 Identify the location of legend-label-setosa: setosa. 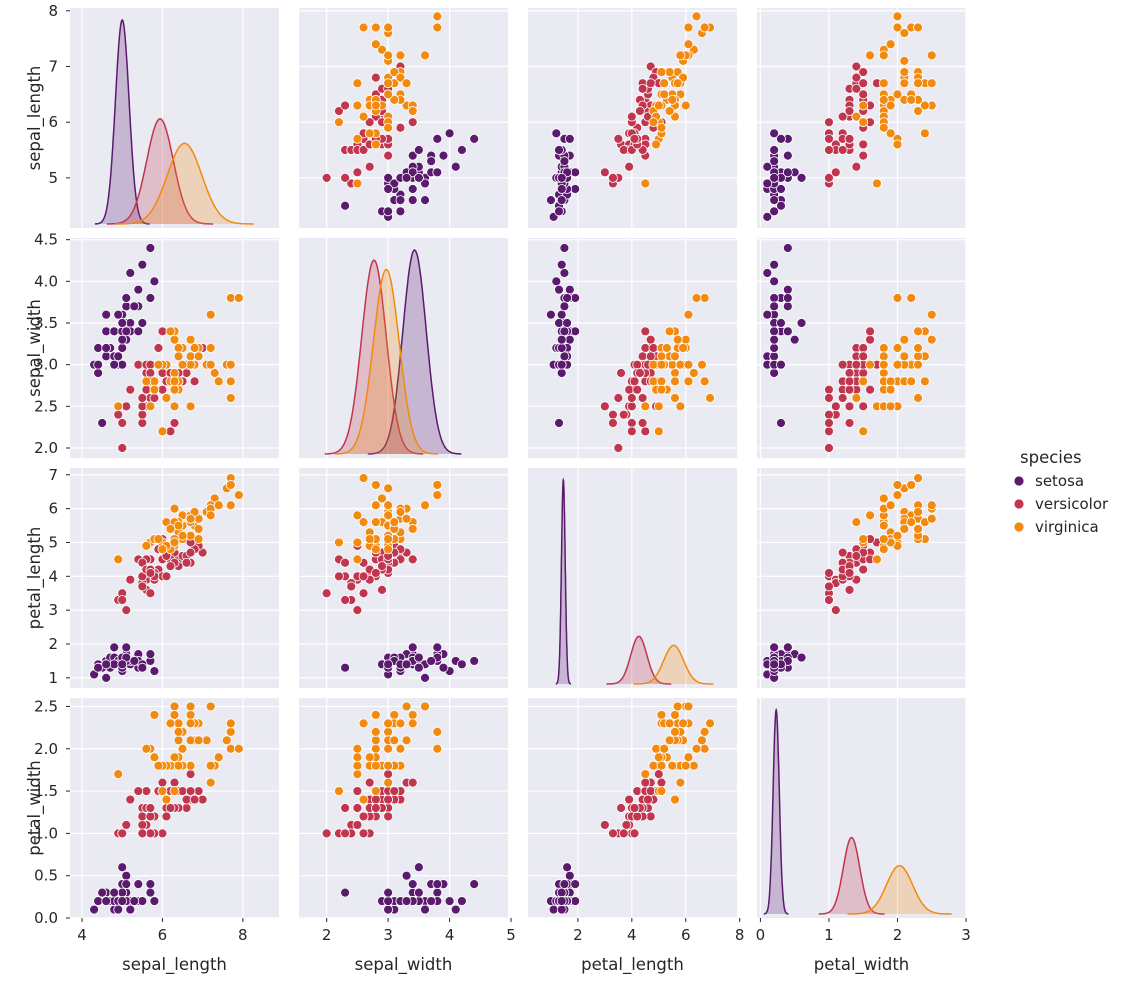
(1059, 481).